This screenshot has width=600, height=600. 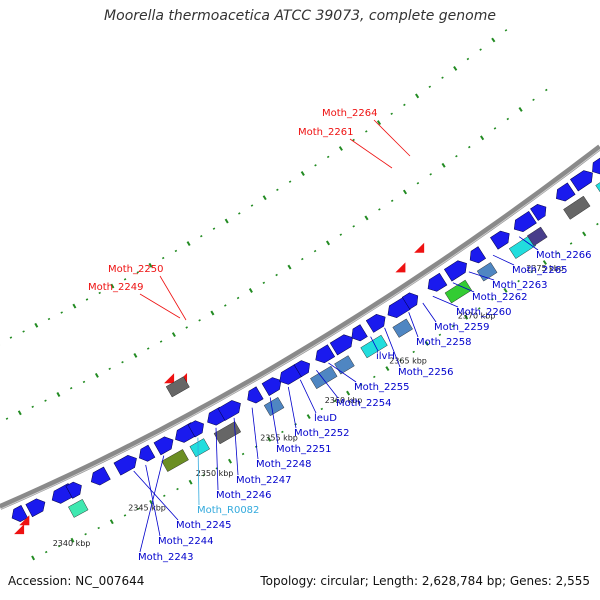 What do you see at coordinates (381, 387) in the screenshot?
I see `gene-label: Moth_2255` at bounding box center [381, 387].